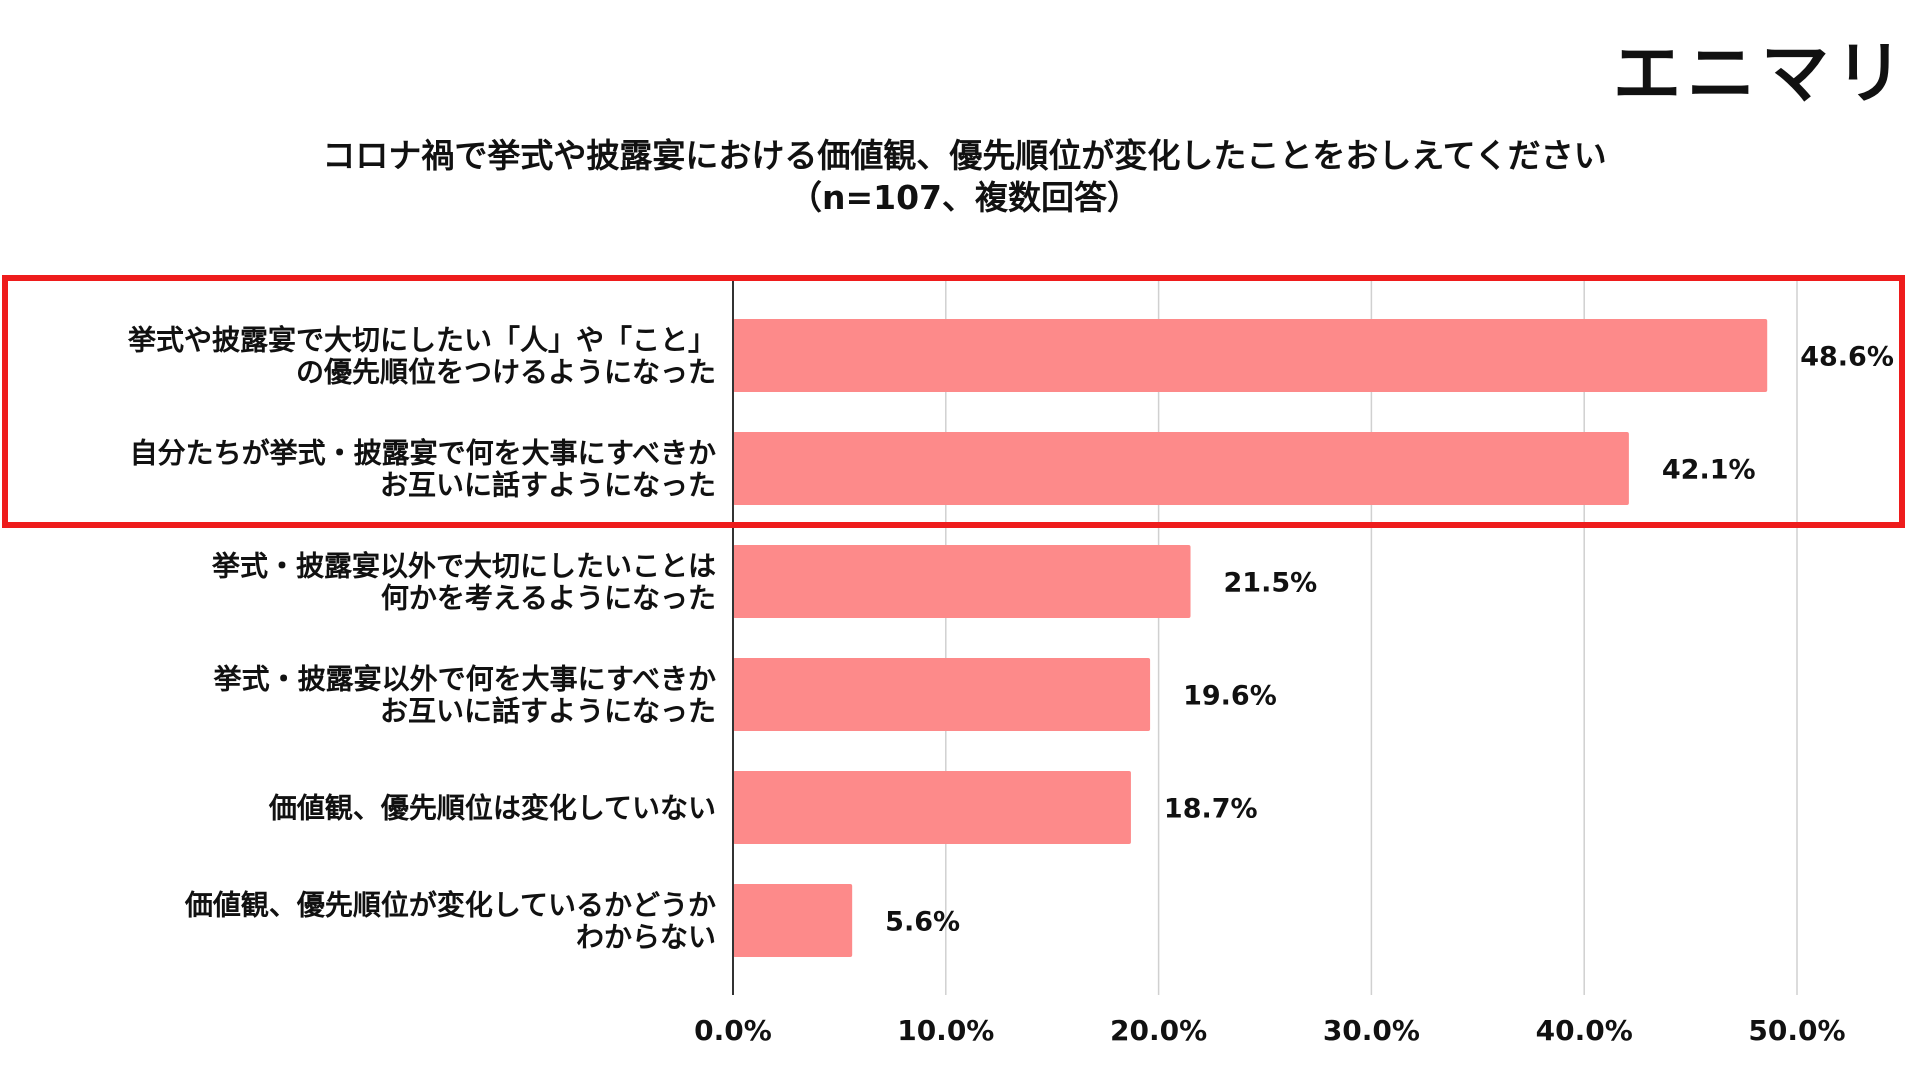 The image size is (1929, 1087). I want to click on x-tick-label: 50.0%, so click(1796, 1030).